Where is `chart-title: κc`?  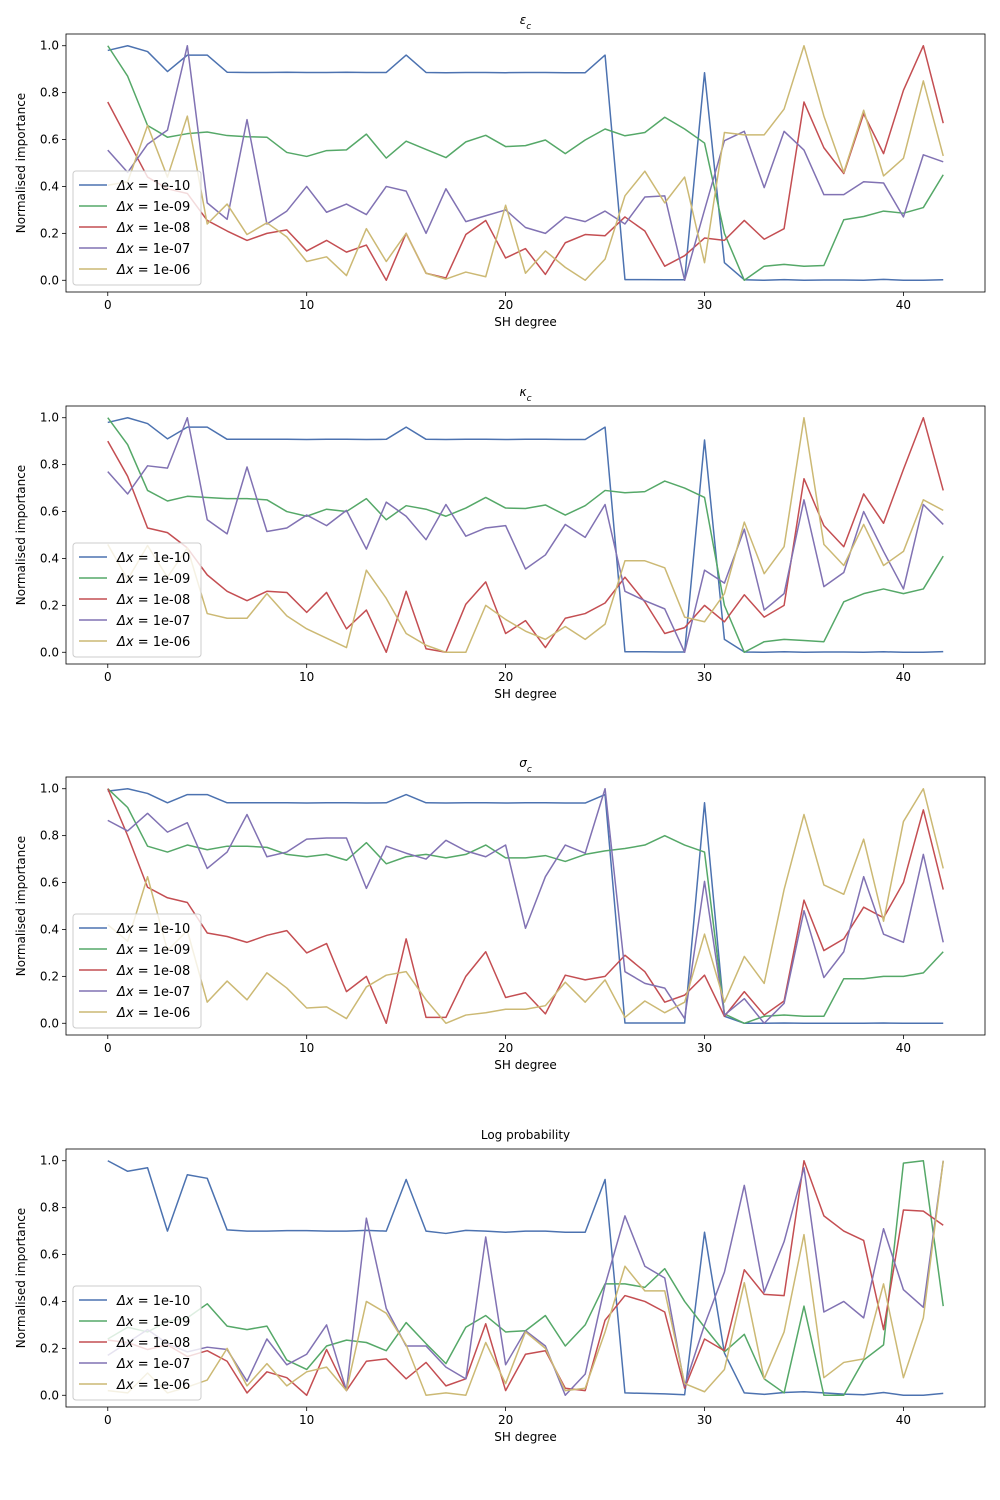
chart-title: κc is located at coordinates (525, 394).